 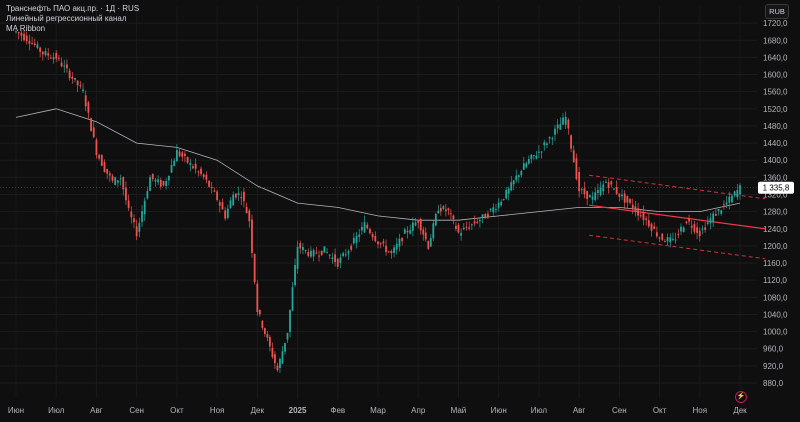 I want to click on legend-ma: MA Ribbon, so click(x=26, y=28).